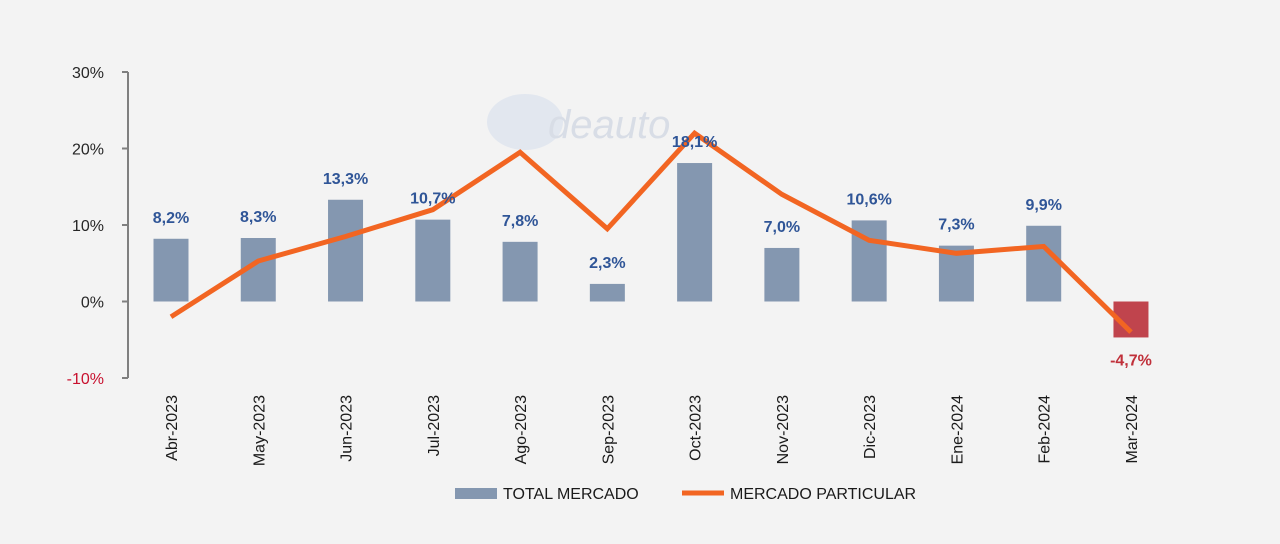 This screenshot has width=1280, height=544. Describe the element at coordinates (92, 303) in the screenshot. I see `y-tick-label: 0%` at that location.